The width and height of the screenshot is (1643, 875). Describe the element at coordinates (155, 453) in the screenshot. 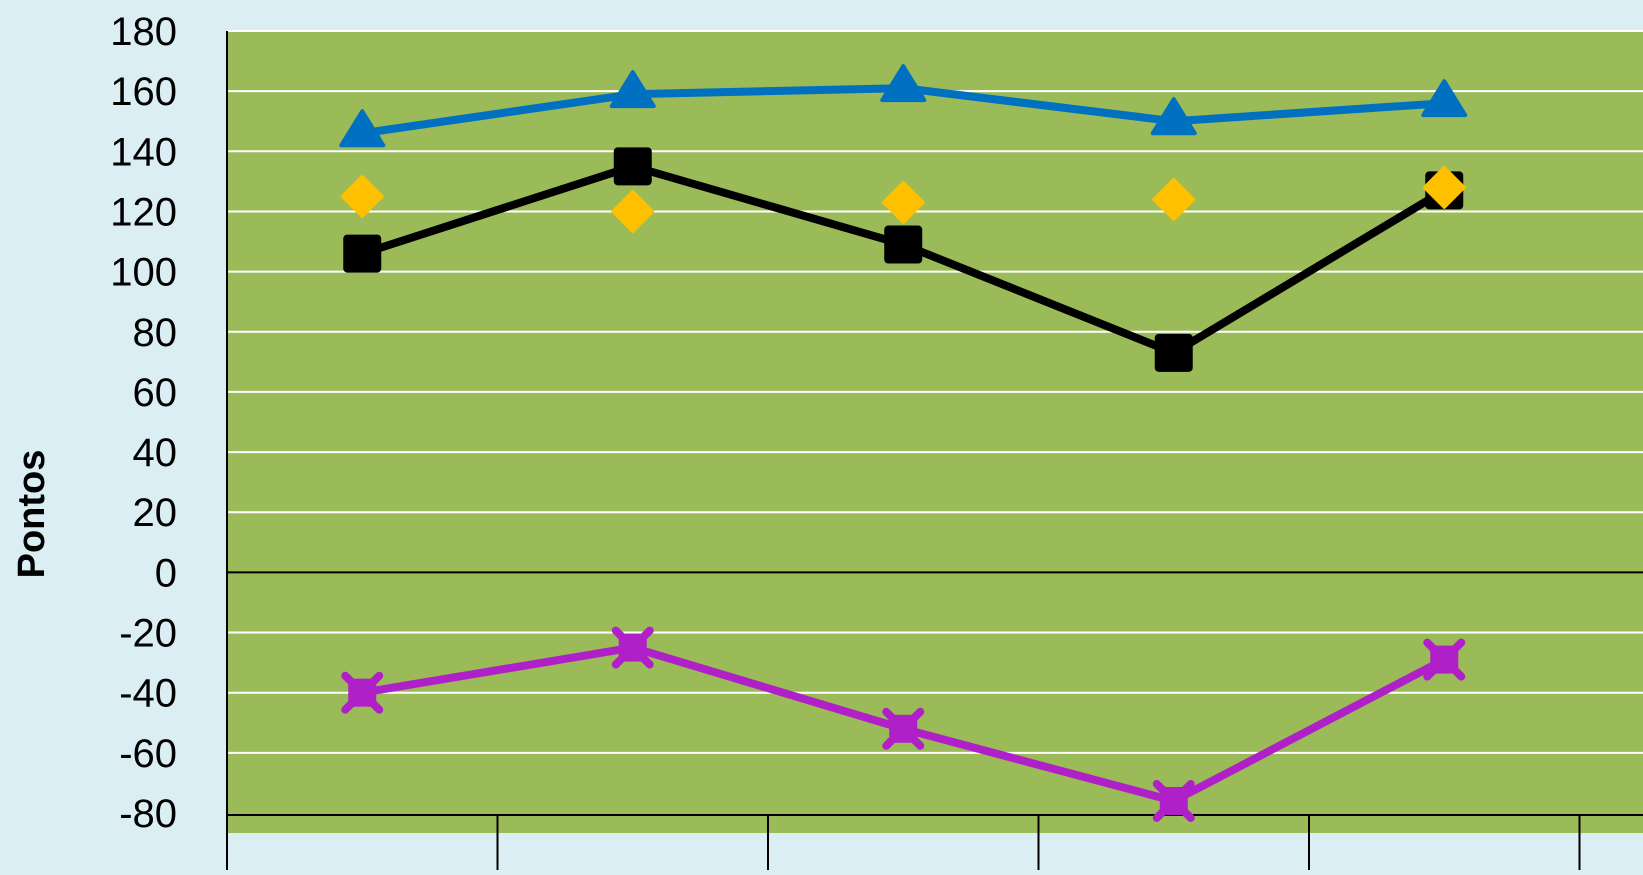

I see `y-tick-label: 40` at that location.